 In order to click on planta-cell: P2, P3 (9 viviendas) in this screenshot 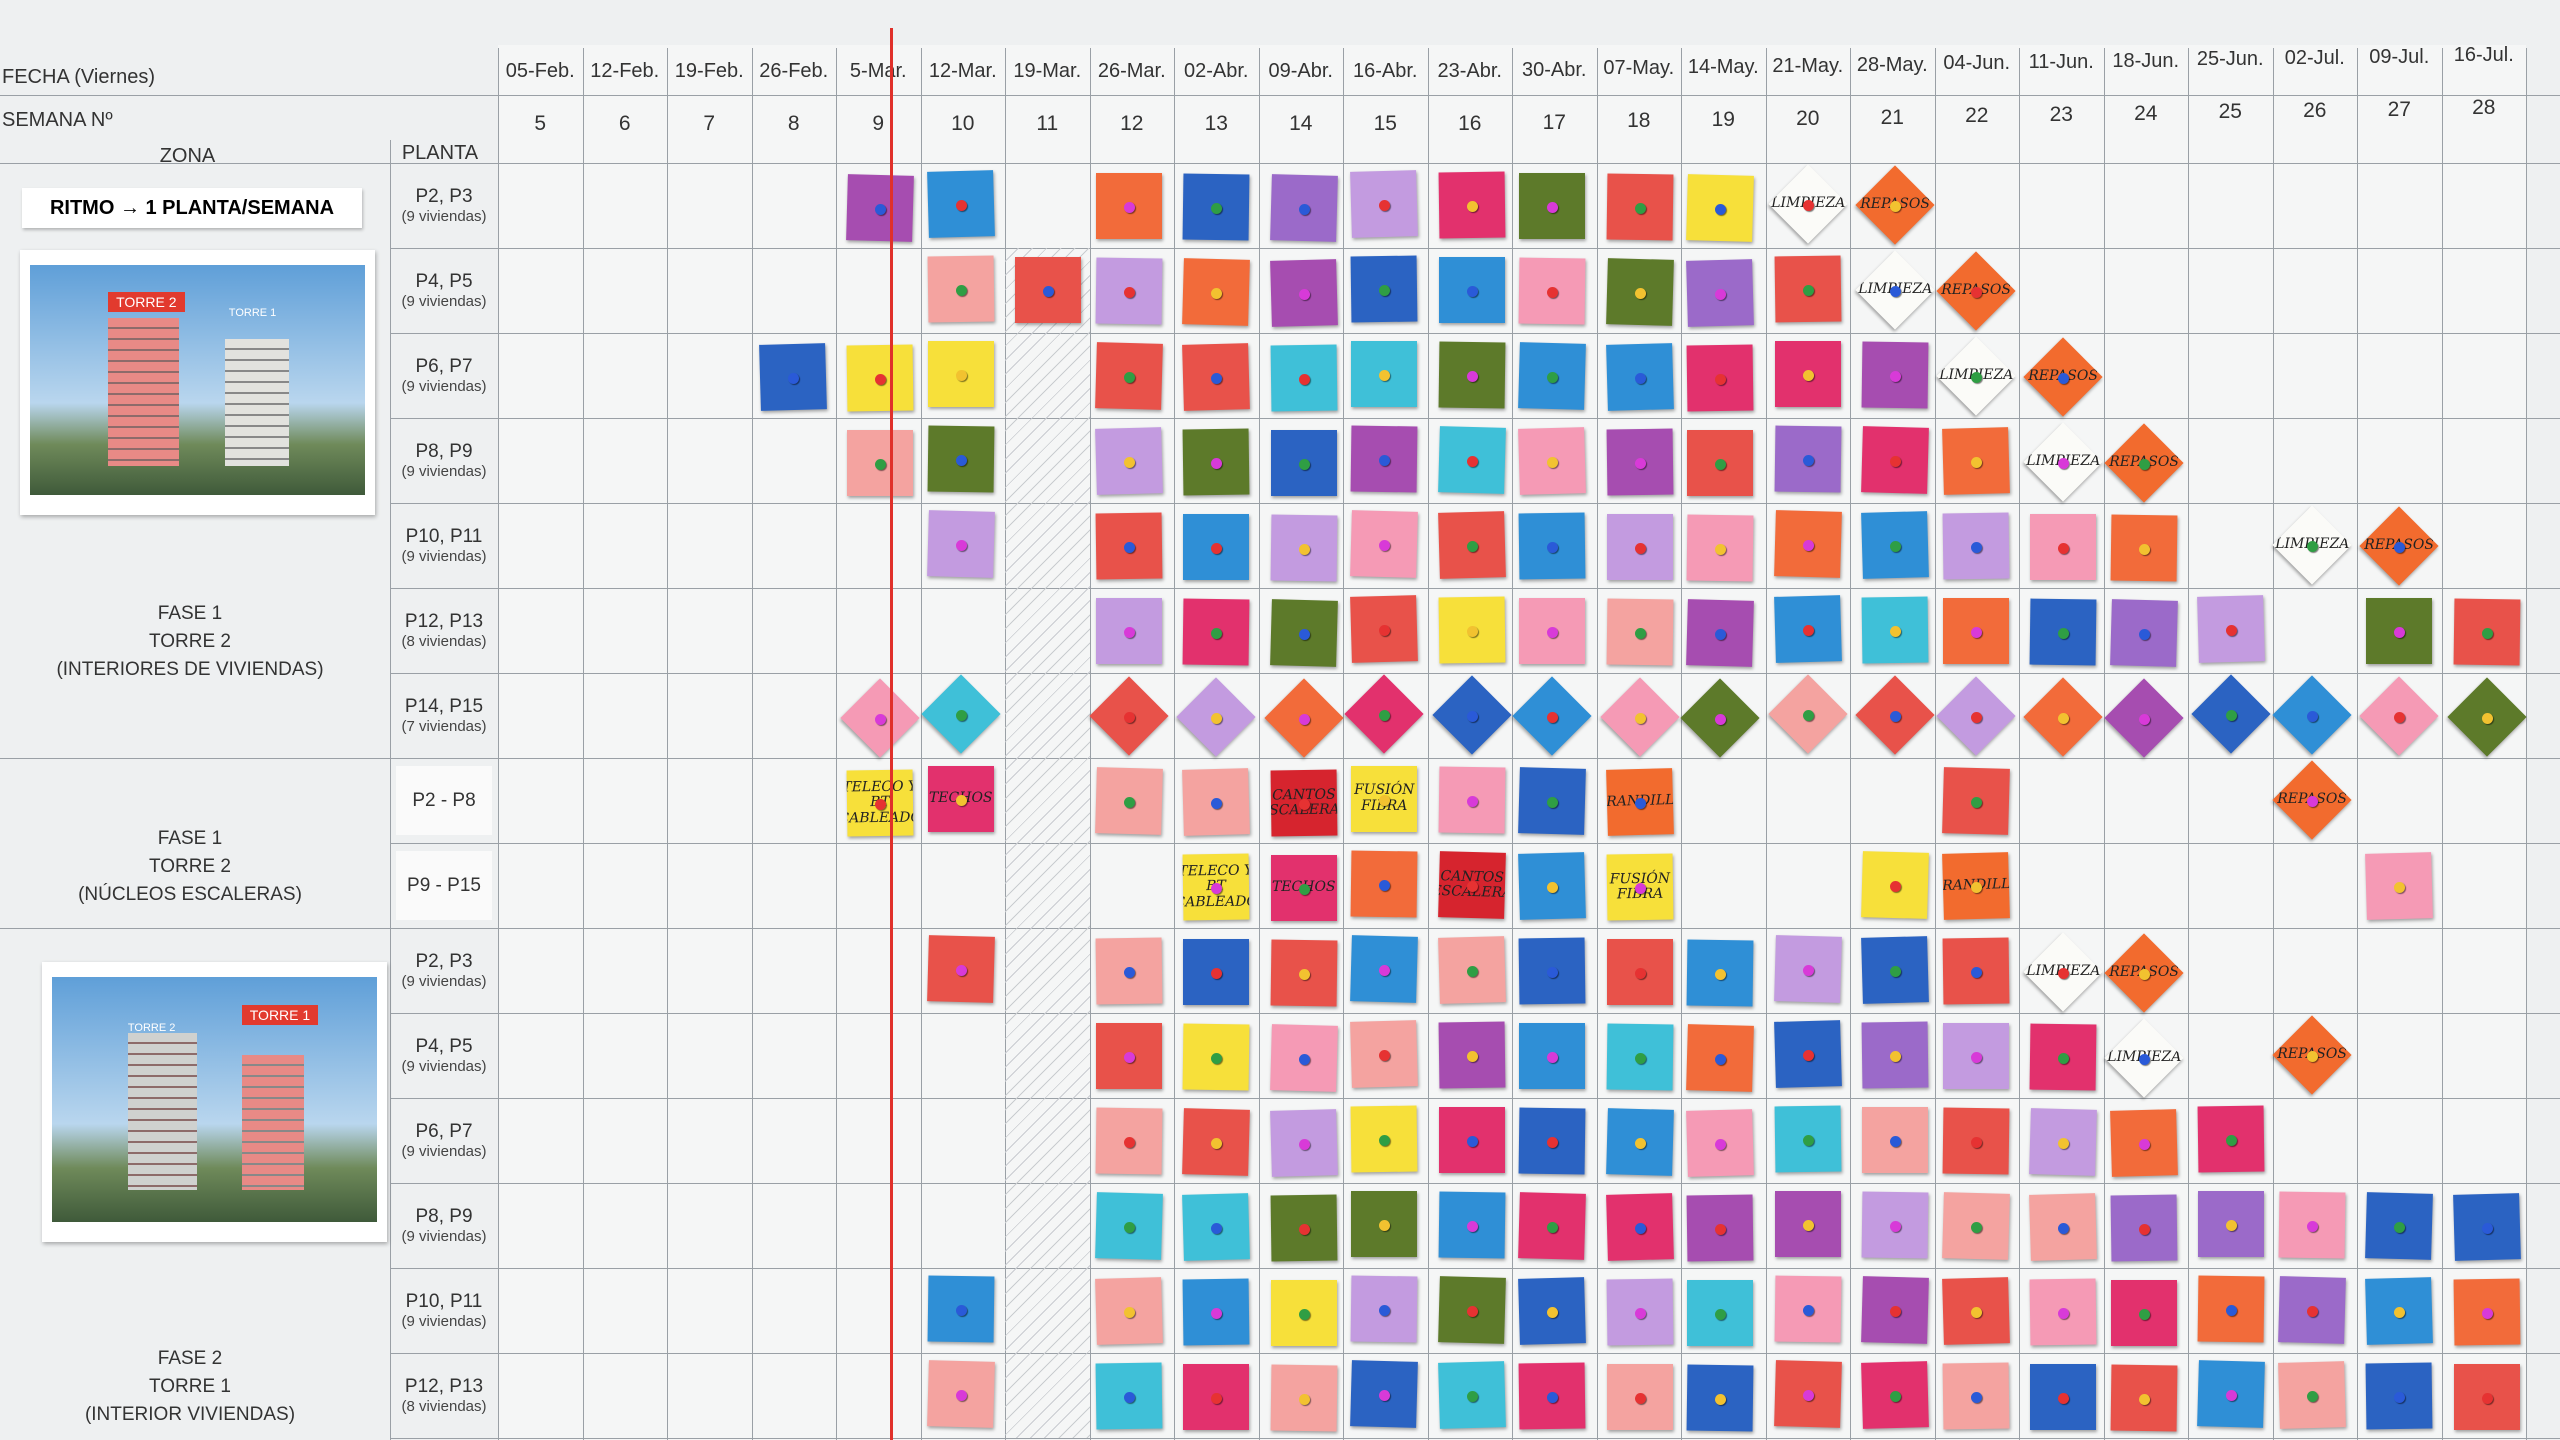, I will do `click(444, 970)`.